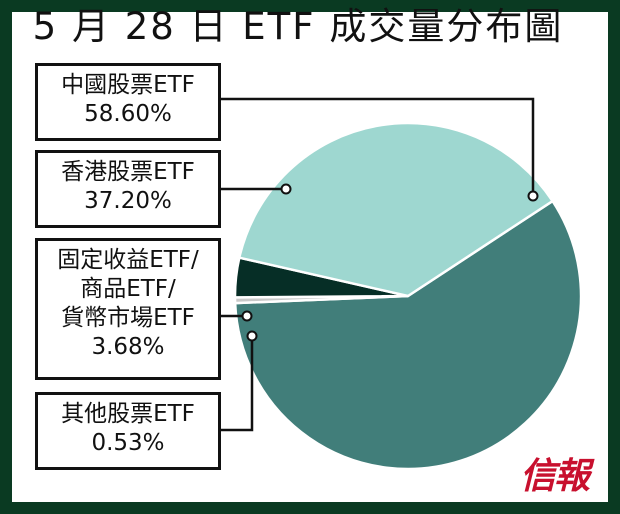 The width and height of the screenshot is (620, 514). Describe the element at coordinates (128, 414) in the screenshot. I see `slice-label-name: 其他股票ETF` at that location.